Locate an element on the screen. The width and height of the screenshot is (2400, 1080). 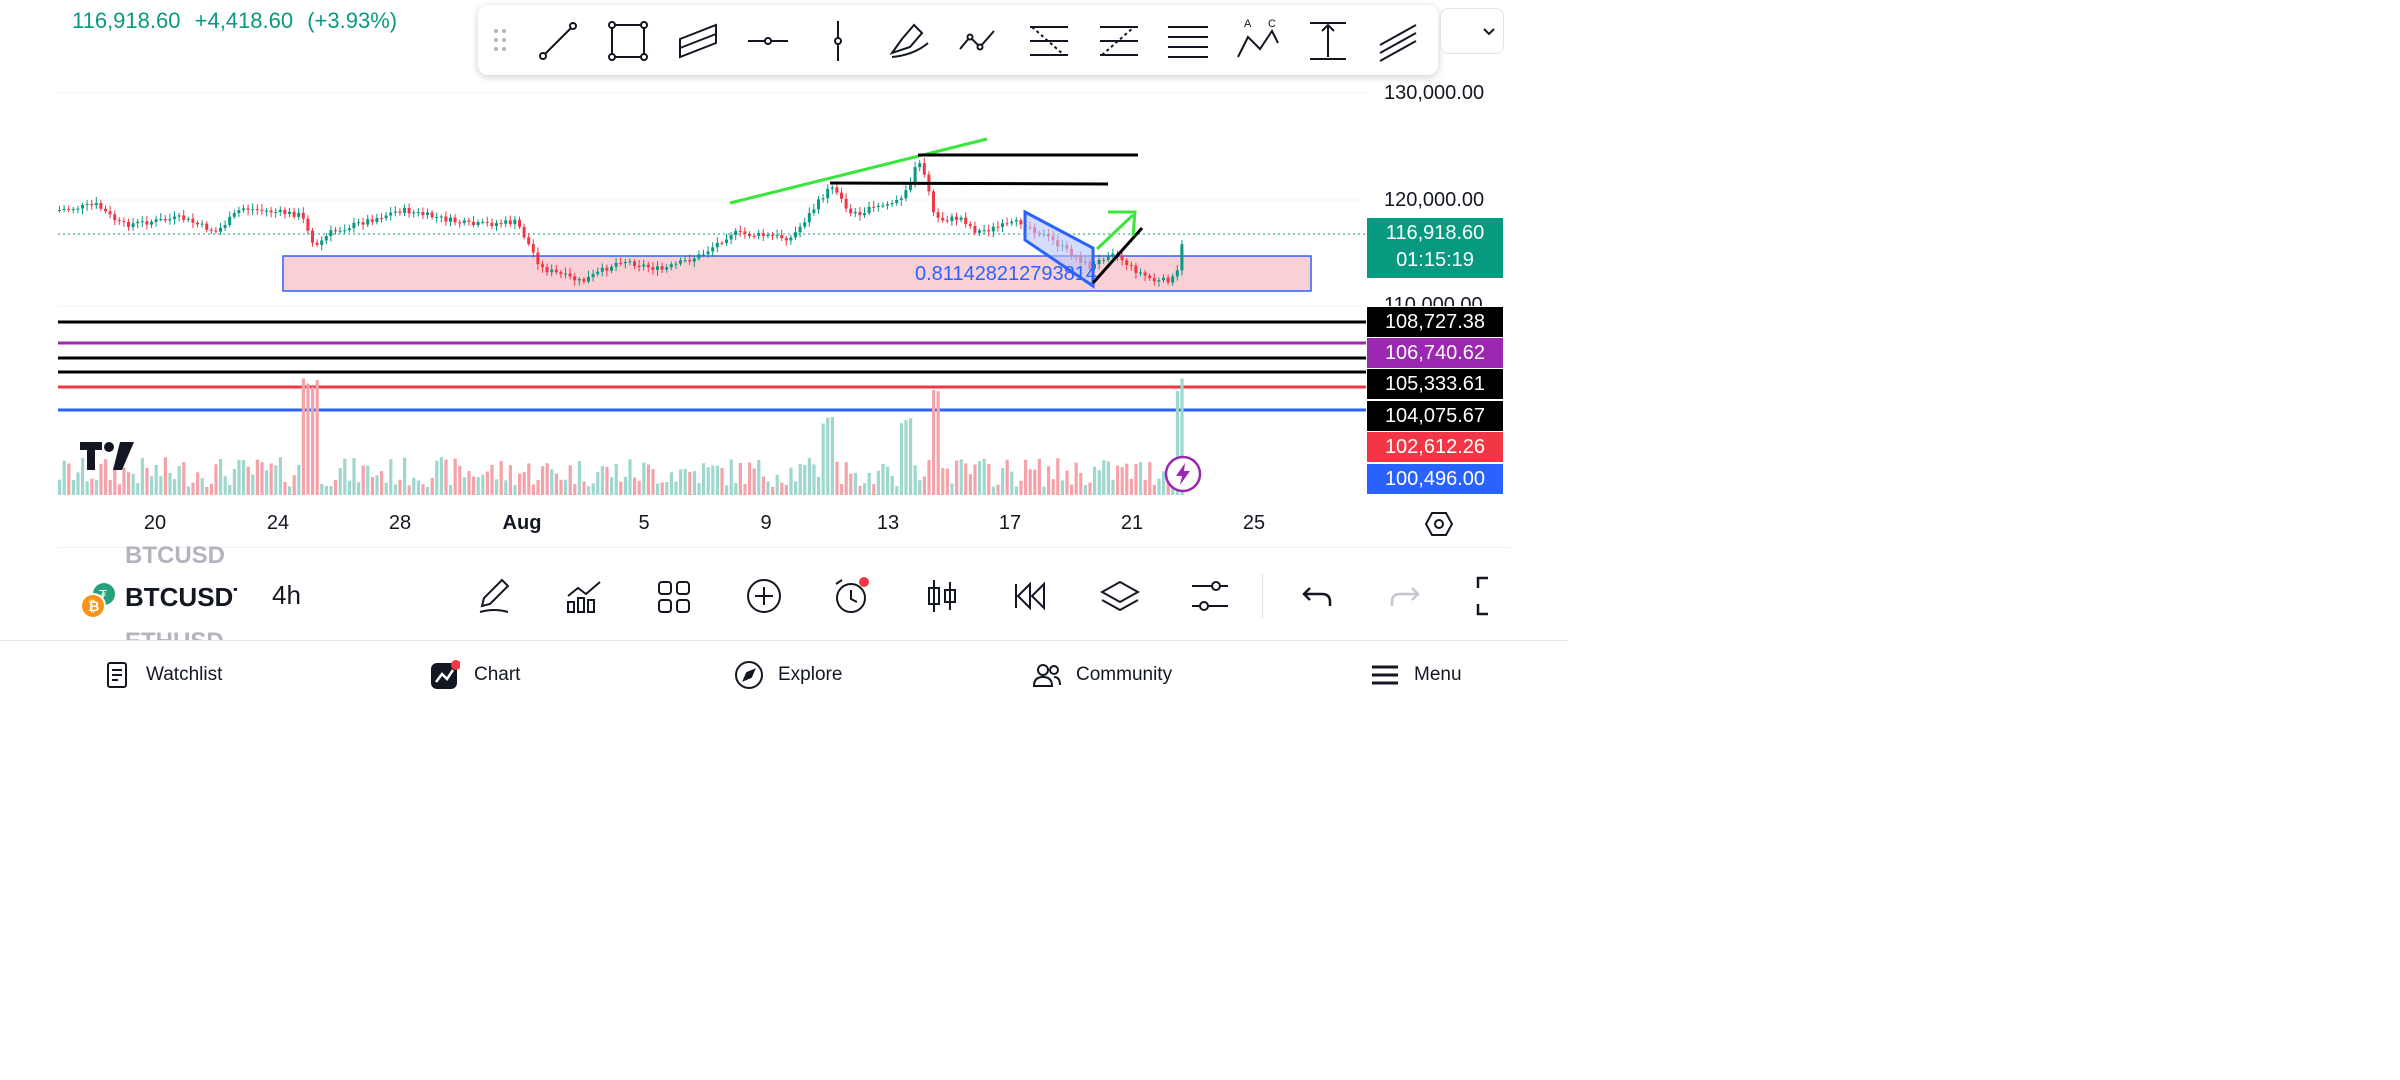
horizontal-ray-tool-icon is located at coordinates (768, 41).